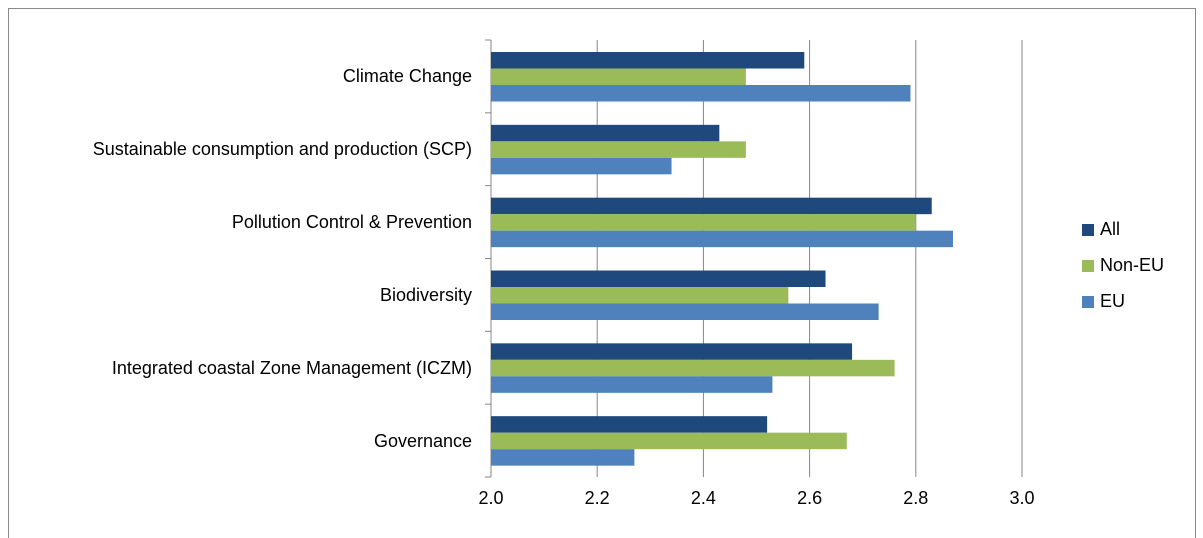 This screenshot has height=538, width=1203. Describe the element at coordinates (490, 498) in the screenshot. I see `x-tick-label: 2.0` at that location.